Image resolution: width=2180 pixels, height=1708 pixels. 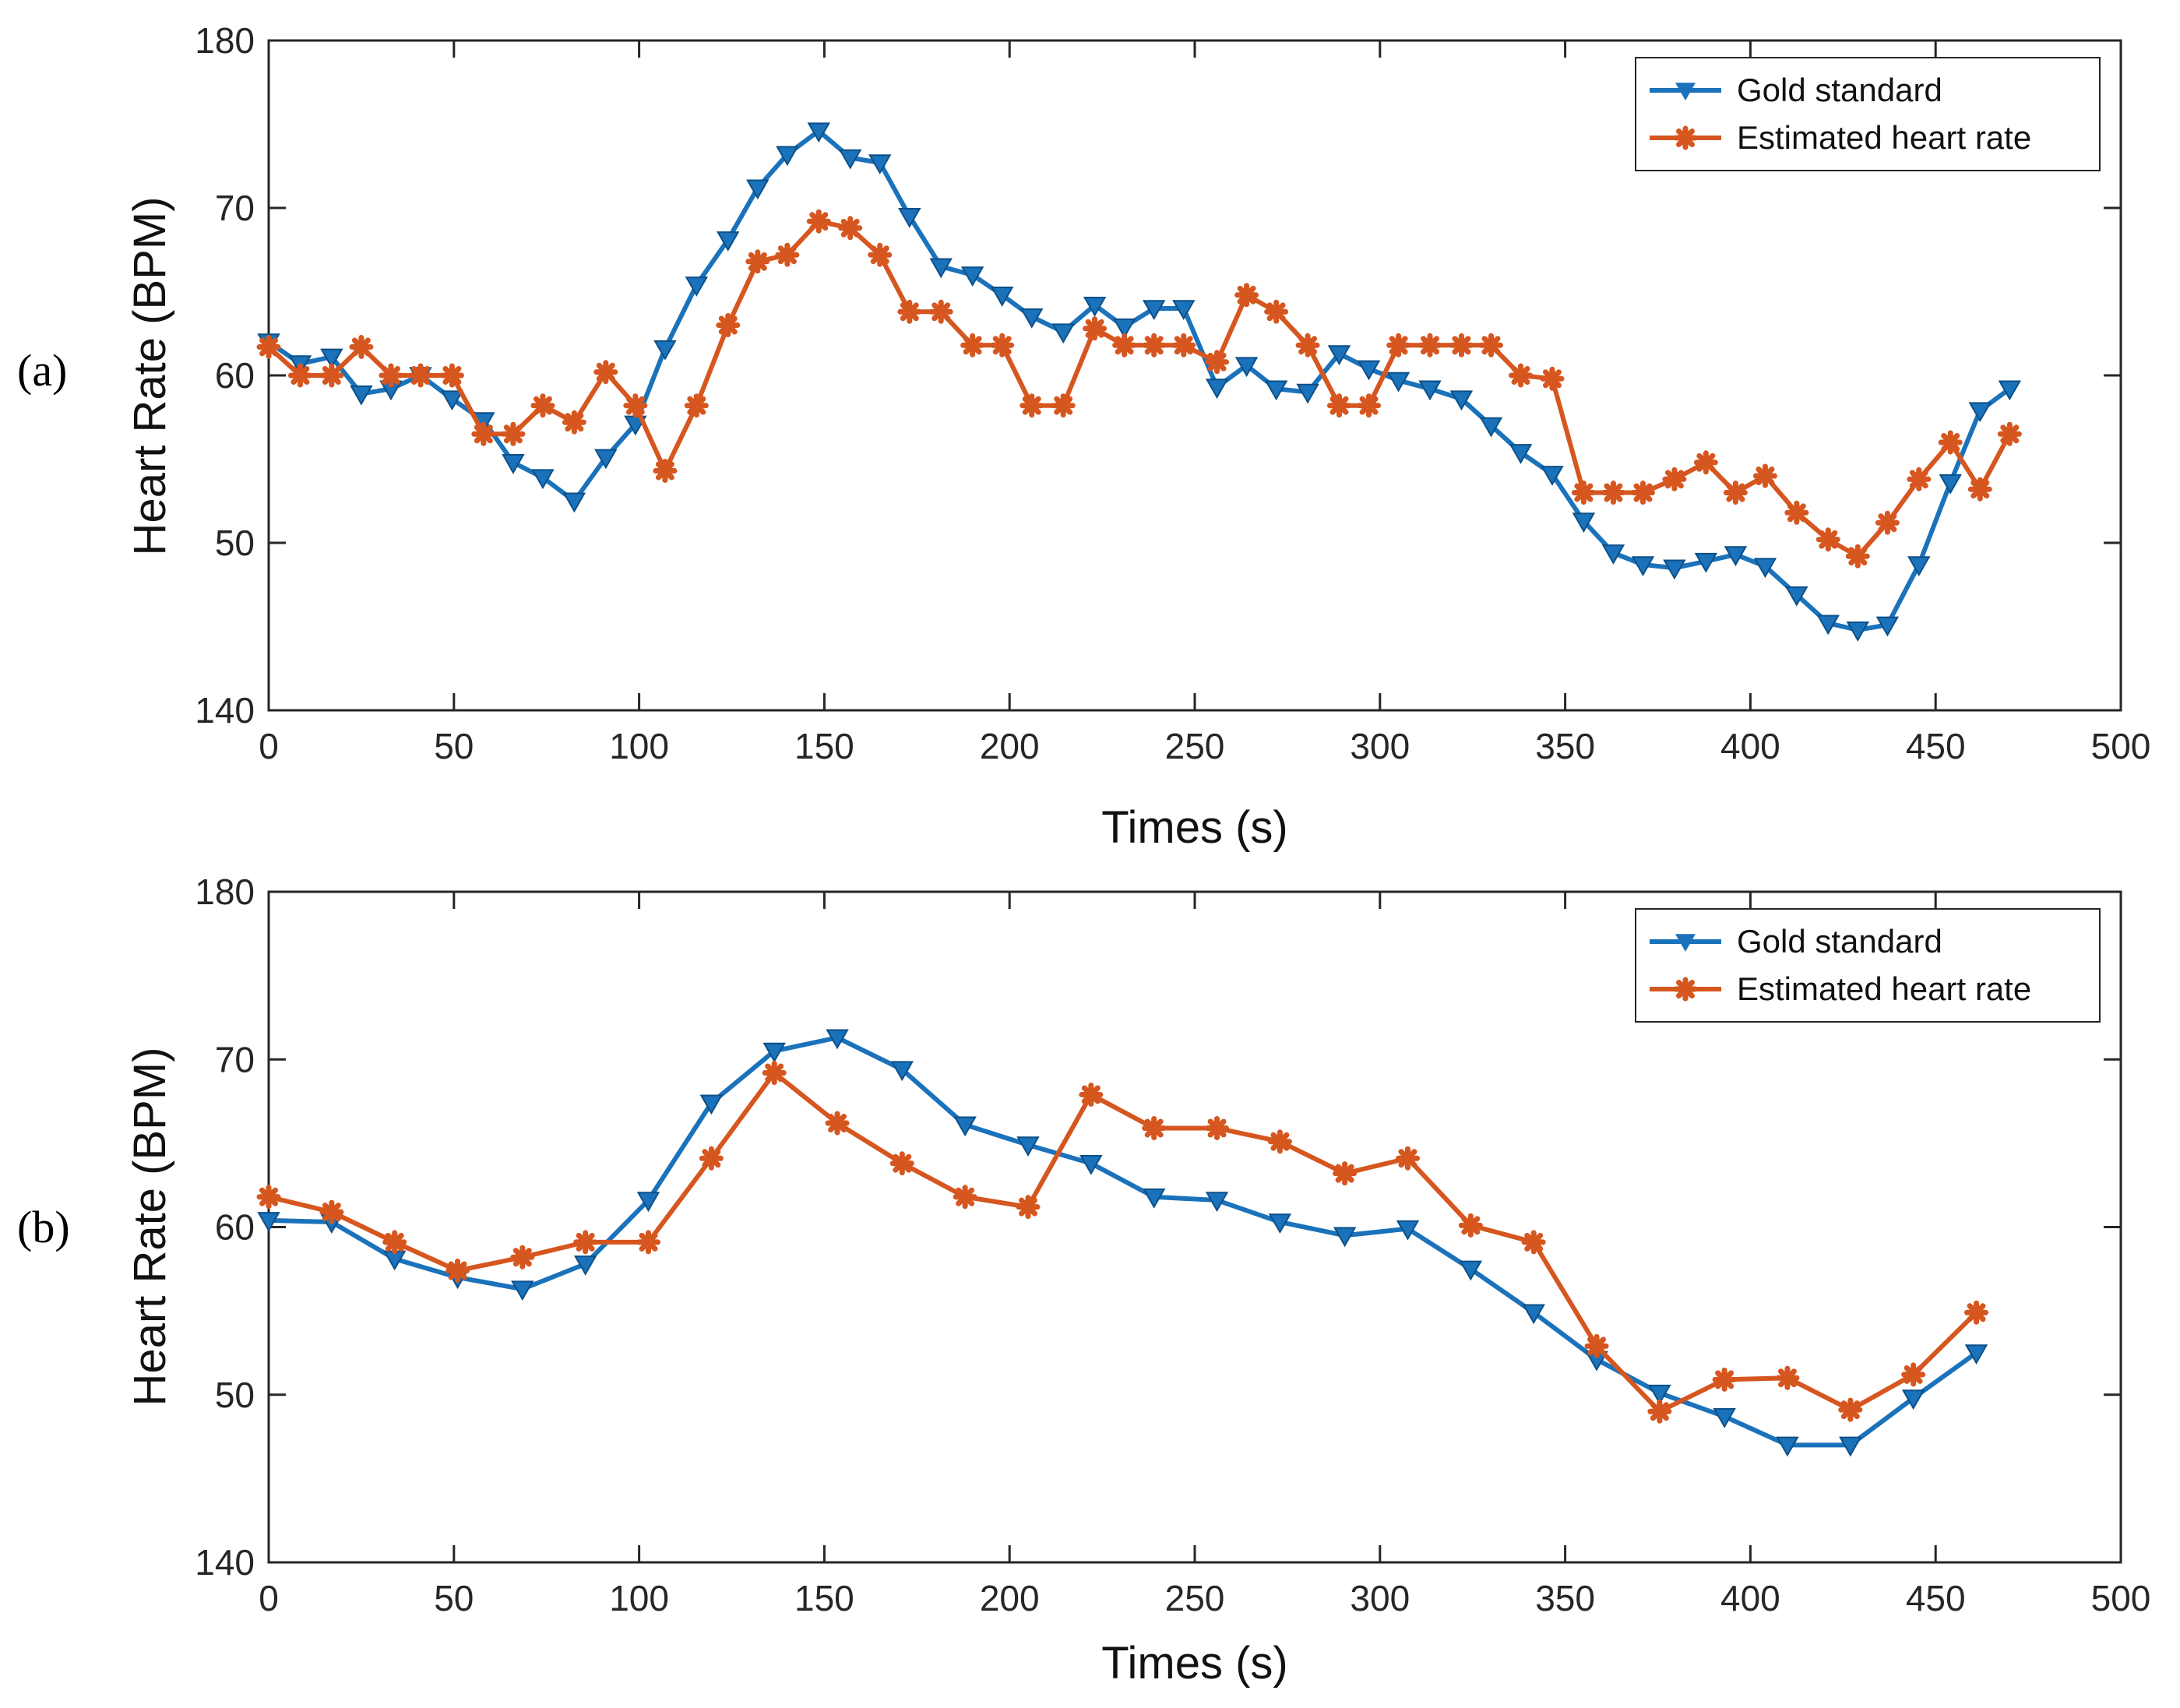 I want to click on panel-label: (a), so click(x=42, y=370).